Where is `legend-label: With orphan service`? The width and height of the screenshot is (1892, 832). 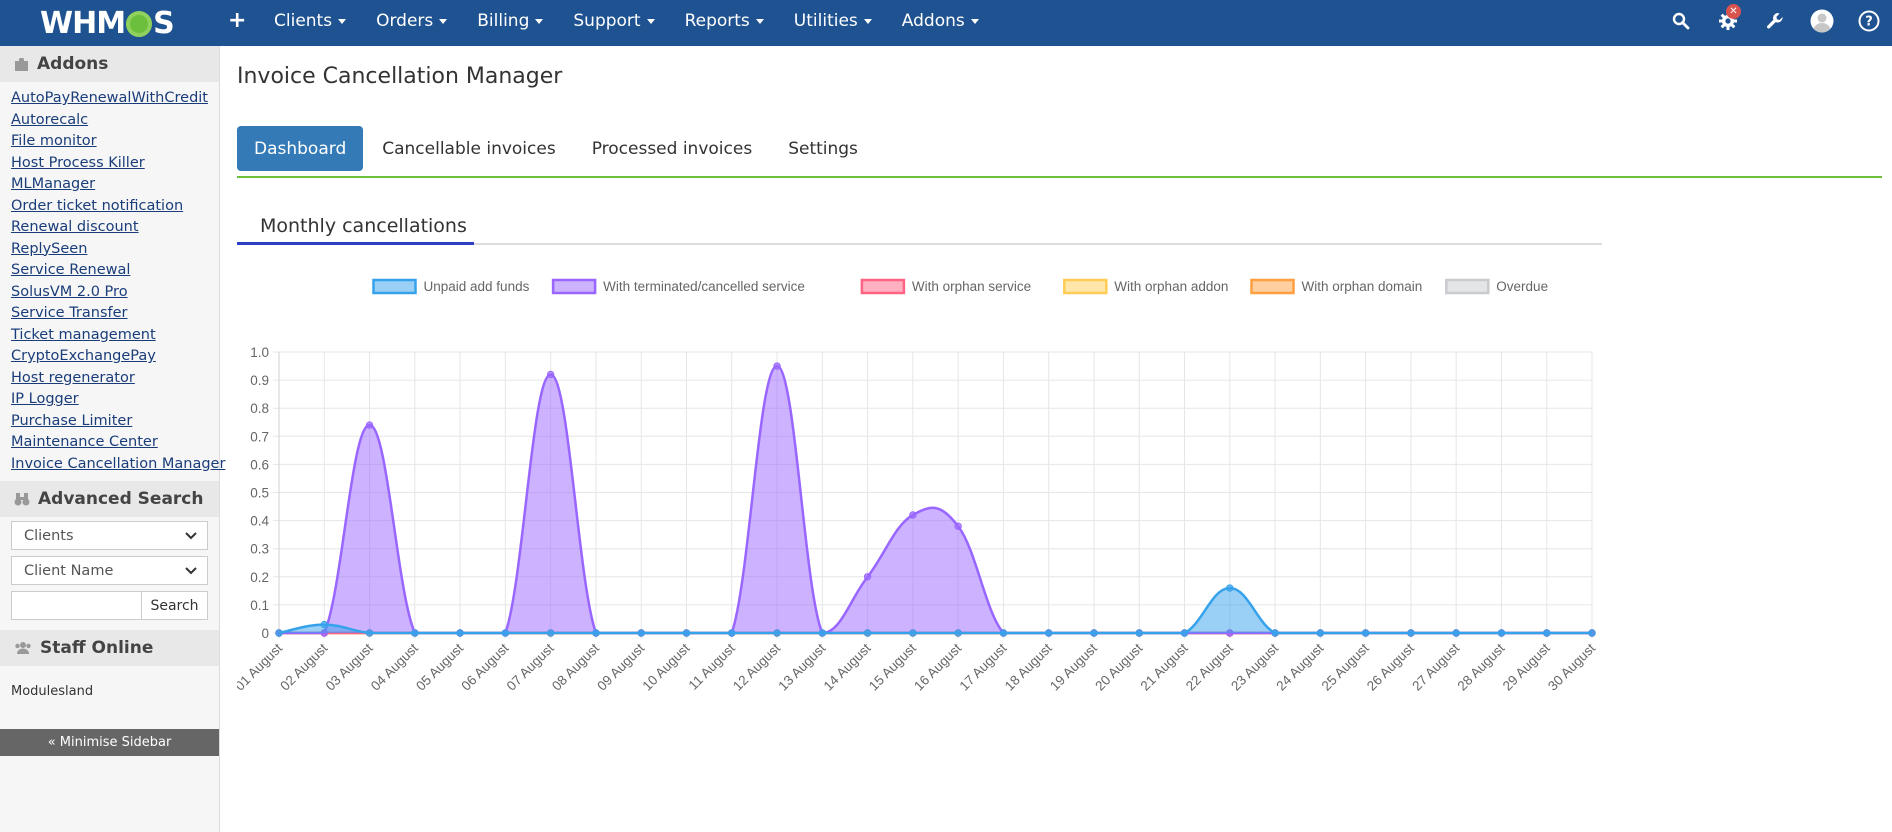 legend-label: With orphan service is located at coordinates (971, 286).